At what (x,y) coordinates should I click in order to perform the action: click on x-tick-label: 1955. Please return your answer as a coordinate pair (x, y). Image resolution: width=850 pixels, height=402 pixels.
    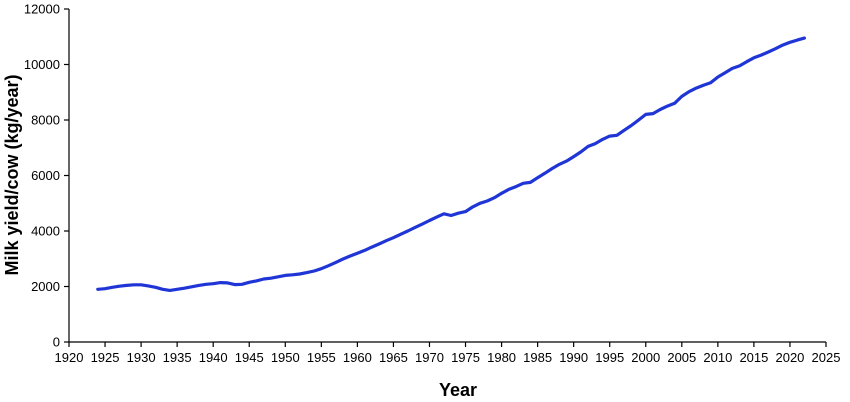
    Looking at the image, I should click on (321, 357).